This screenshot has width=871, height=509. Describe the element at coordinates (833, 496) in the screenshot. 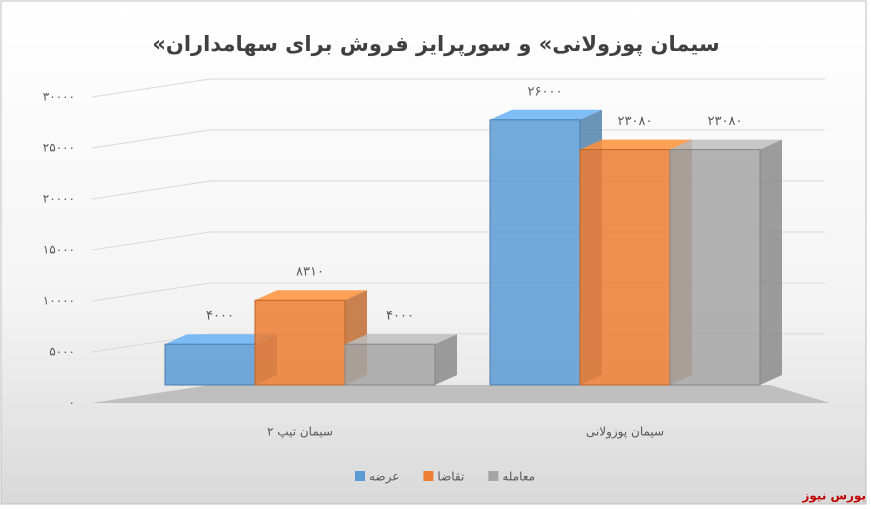

I see `source: بورس نیوز` at that location.